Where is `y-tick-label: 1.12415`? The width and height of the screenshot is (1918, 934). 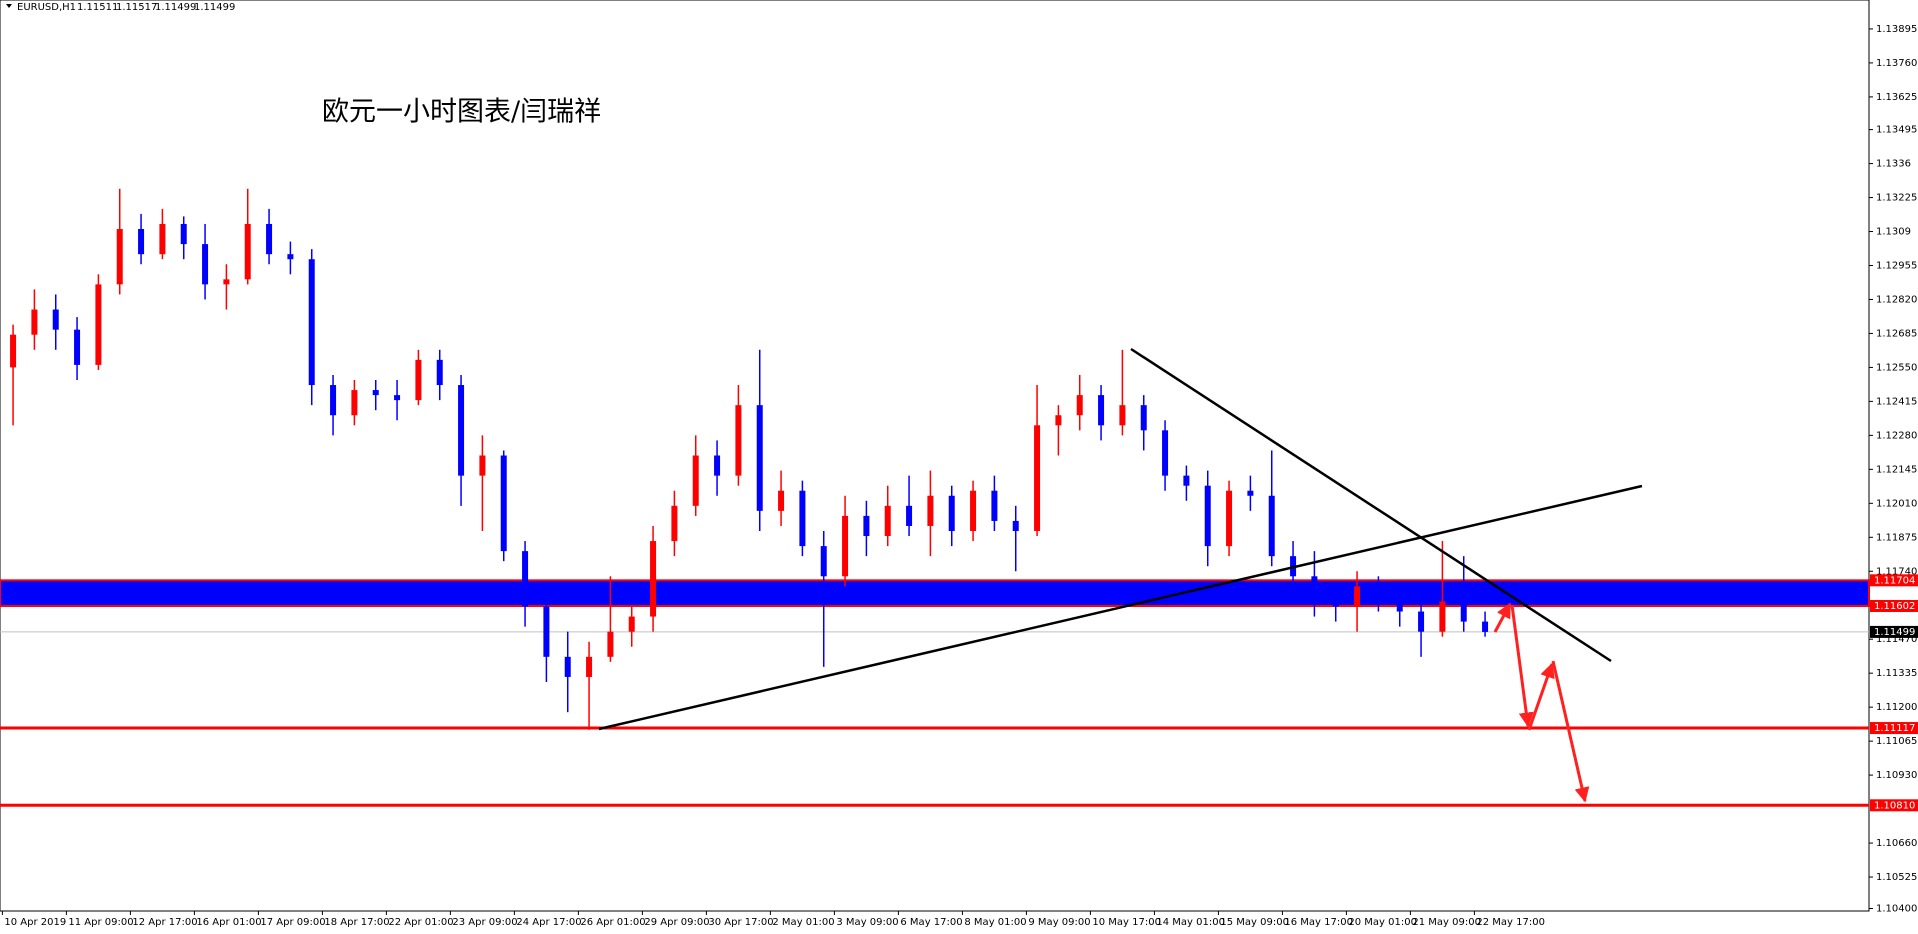
y-tick-label: 1.12415 is located at coordinates (1896, 401).